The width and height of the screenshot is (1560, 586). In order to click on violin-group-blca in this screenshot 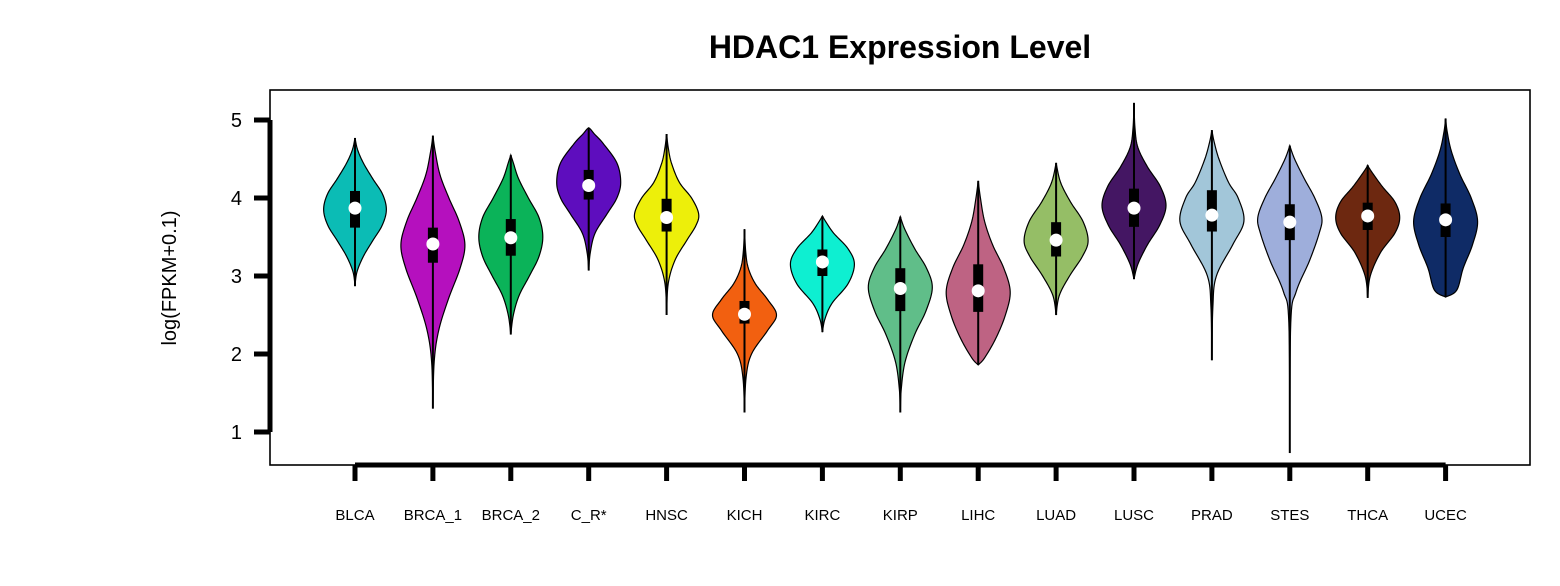, I will do `click(355, 212)`.